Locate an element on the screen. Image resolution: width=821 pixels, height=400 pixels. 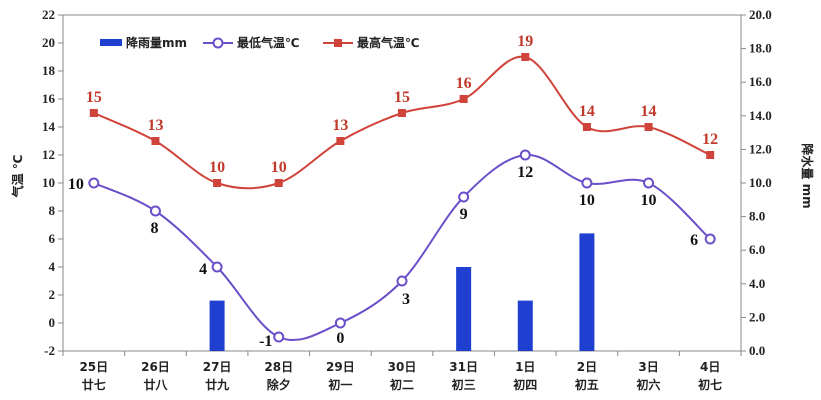
x-tick-label-date: 1日 is located at coordinates (525, 367).